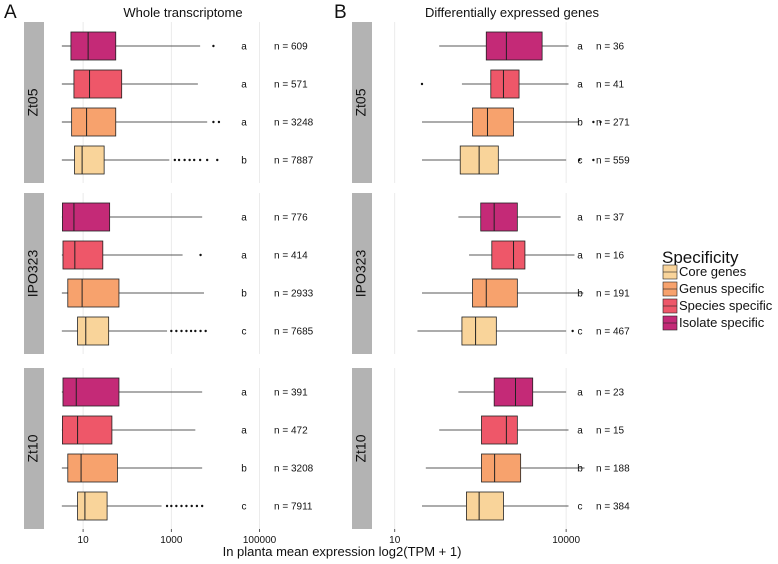 This screenshot has height=564, width=778. What do you see at coordinates (610, 218) in the screenshot?
I see `sample-size-label: n = 37` at bounding box center [610, 218].